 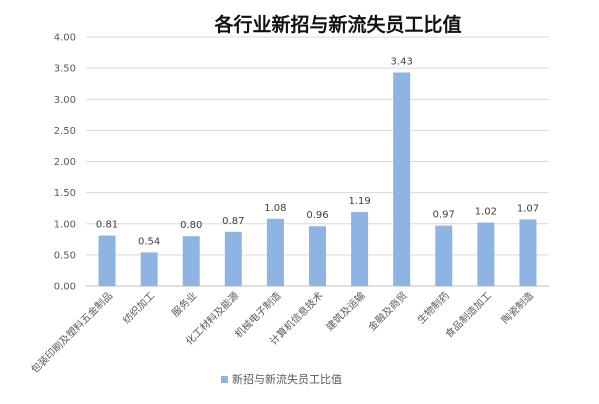 I want to click on x-tick-label: 服务业, so click(x=184, y=304).